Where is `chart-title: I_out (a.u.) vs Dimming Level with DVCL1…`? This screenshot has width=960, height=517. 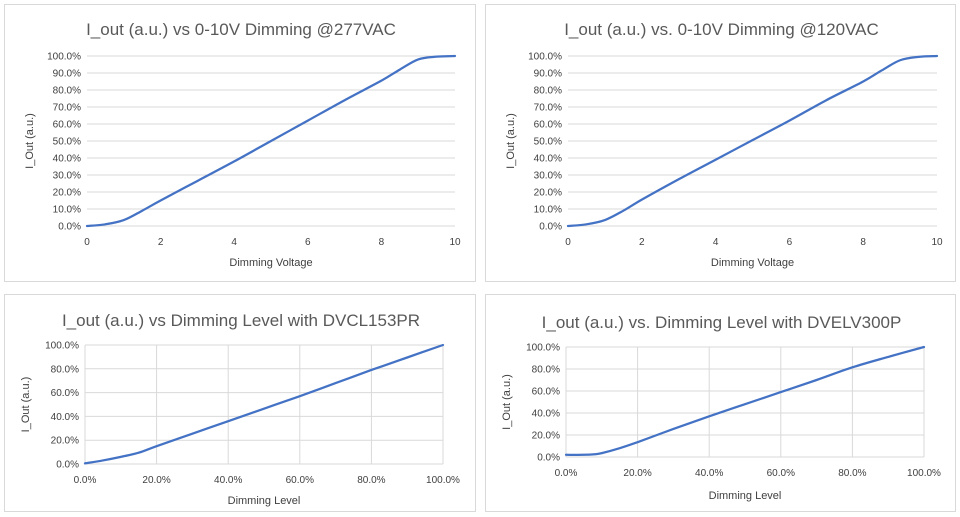
chart-title: I_out (a.u.) vs Dimming Level with DVCL1… is located at coordinates (241, 320).